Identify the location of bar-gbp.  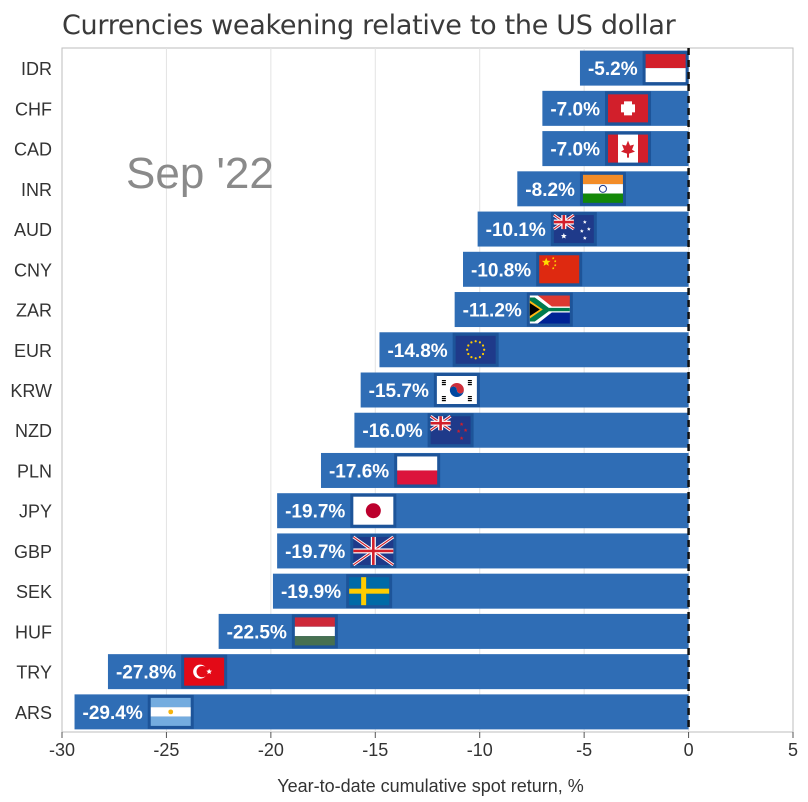
(483, 551).